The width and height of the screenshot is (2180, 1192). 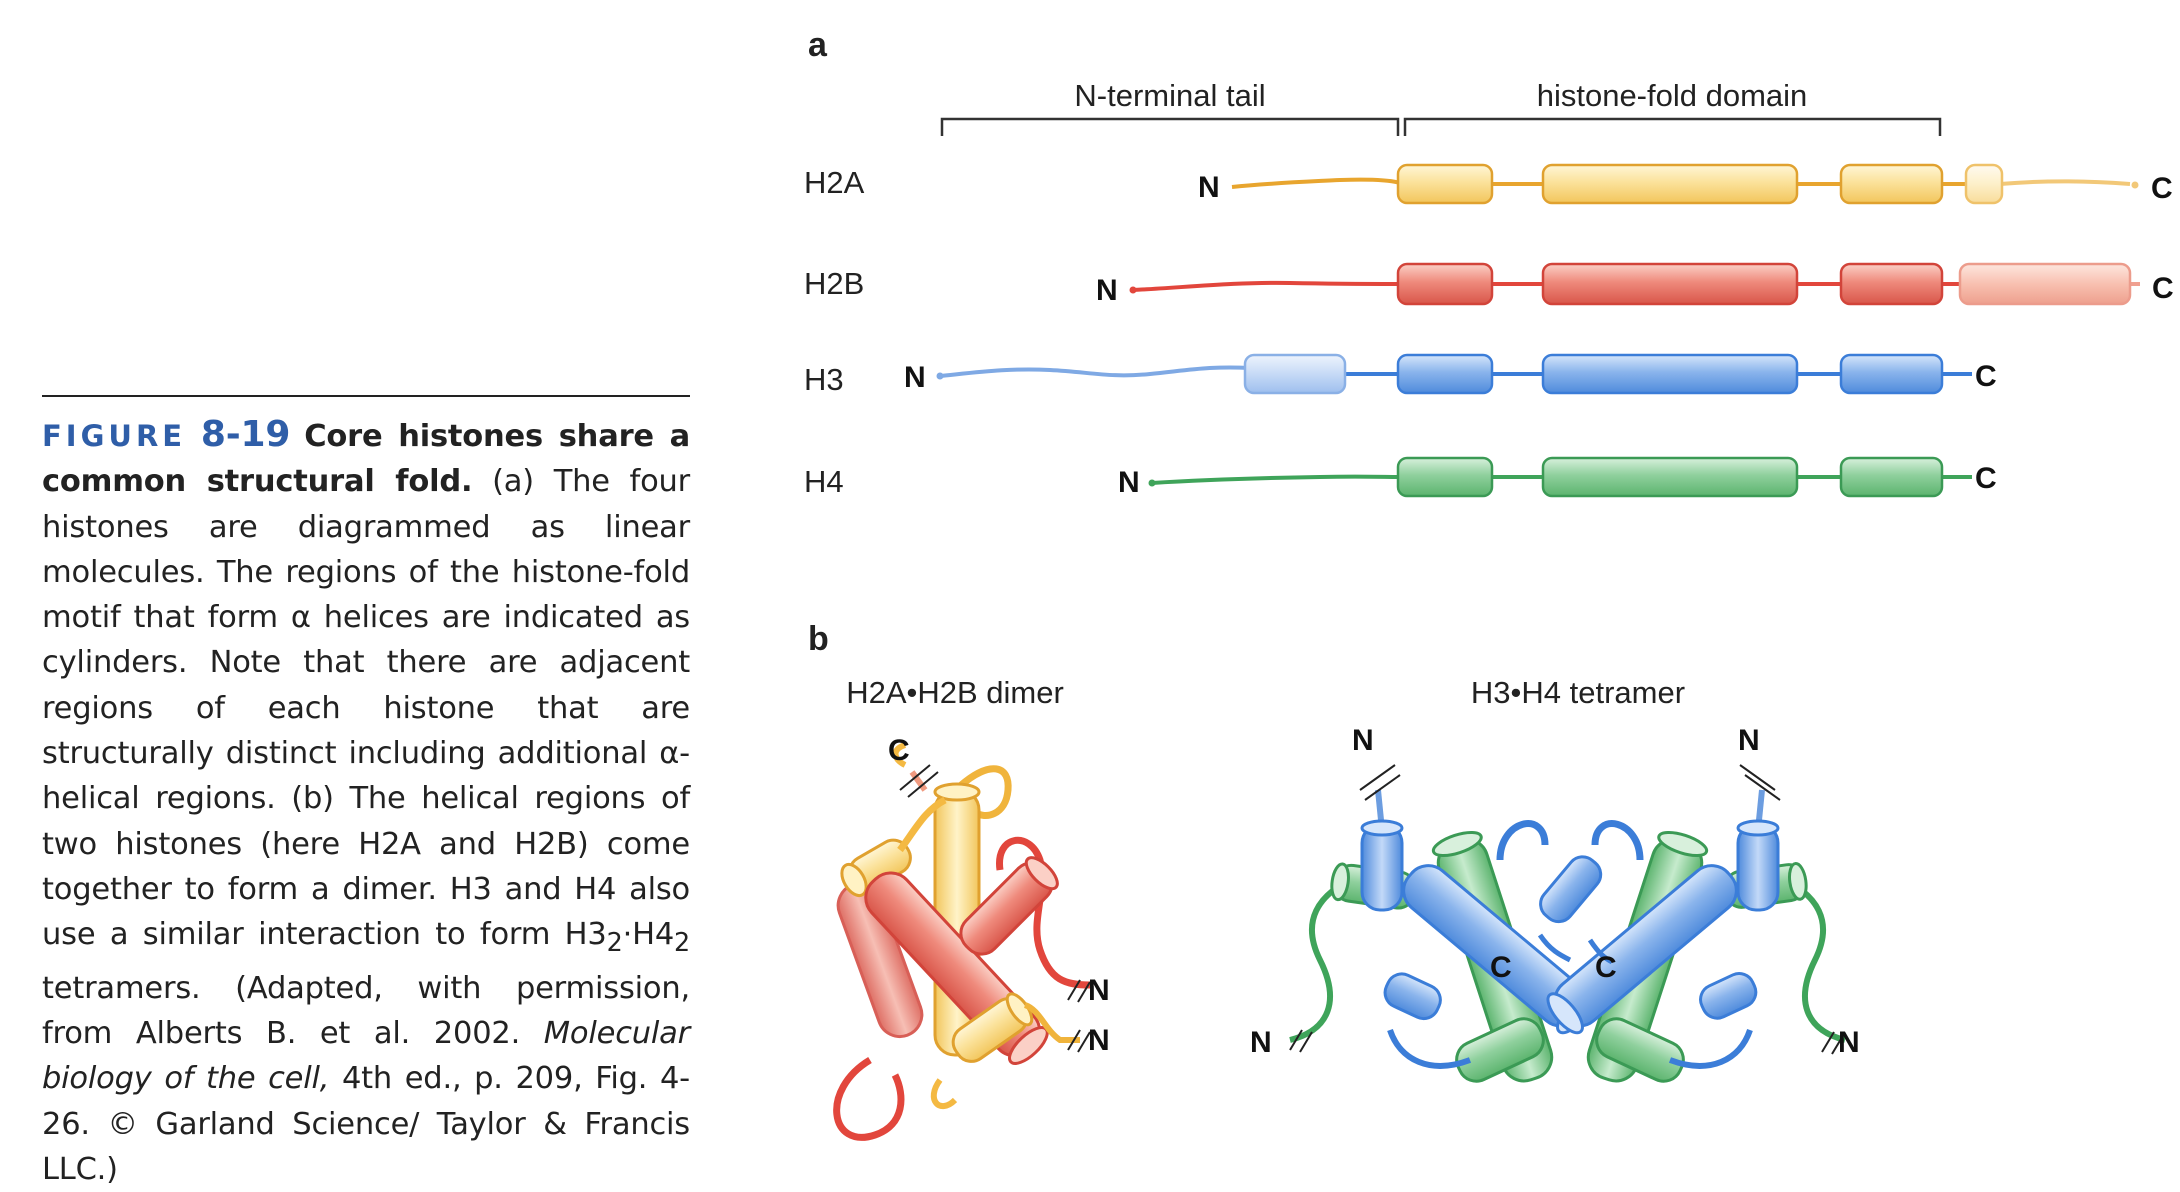 I want to click on row-label-h3: H3, so click(x=824, y=379).